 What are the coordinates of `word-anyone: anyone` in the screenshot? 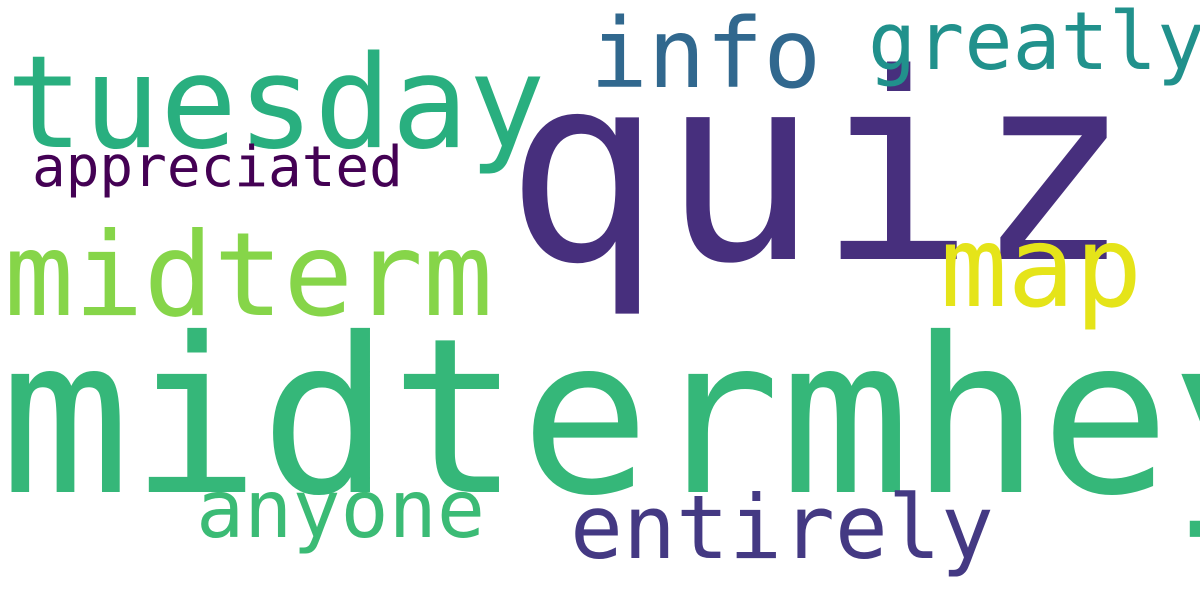 It's located at (340, 509).